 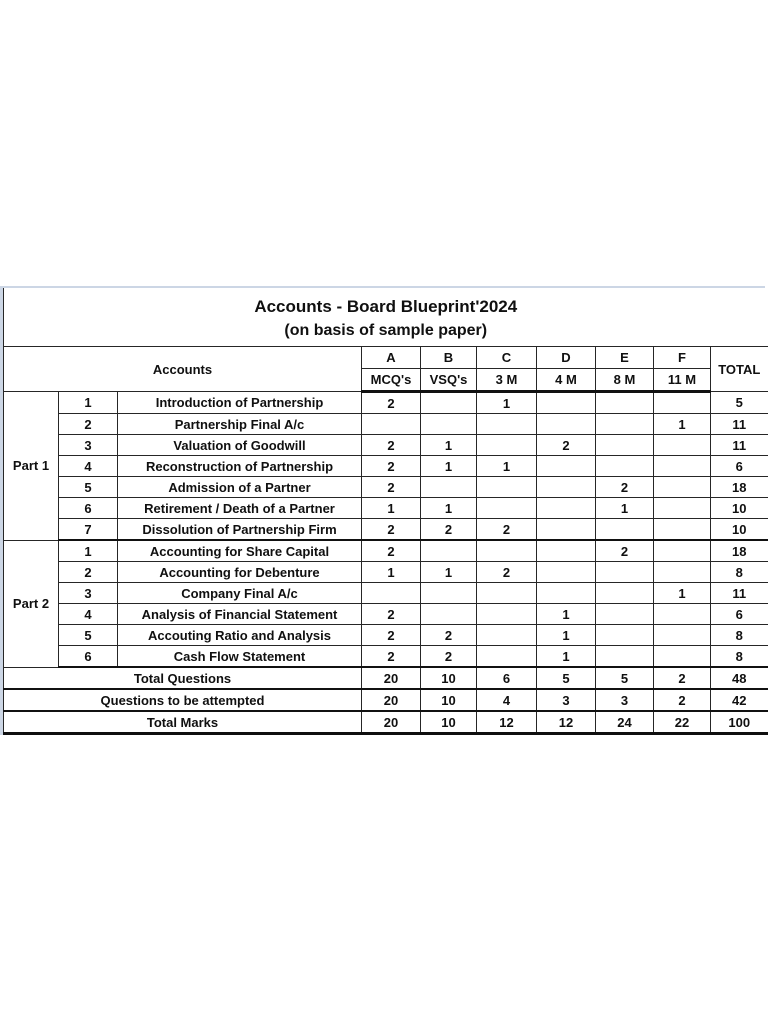 I want to click on part1-label: Part 1, so click(x=31, y=466).